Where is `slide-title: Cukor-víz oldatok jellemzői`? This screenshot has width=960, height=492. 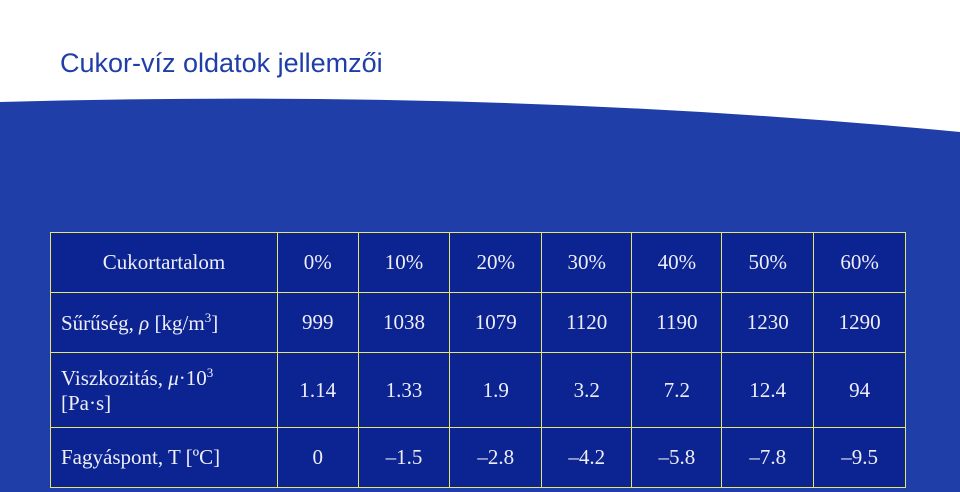 slide-title: Cukor-víz oldatok jellemzői is located at coordinates (221, 63).